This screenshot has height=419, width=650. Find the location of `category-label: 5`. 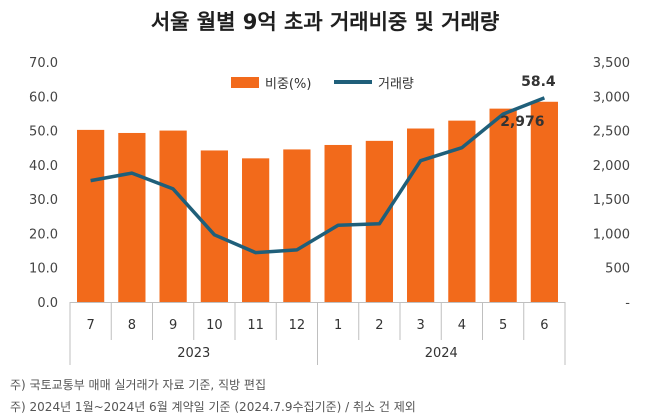

category-label: 5 is located at coordinates (503, 325).